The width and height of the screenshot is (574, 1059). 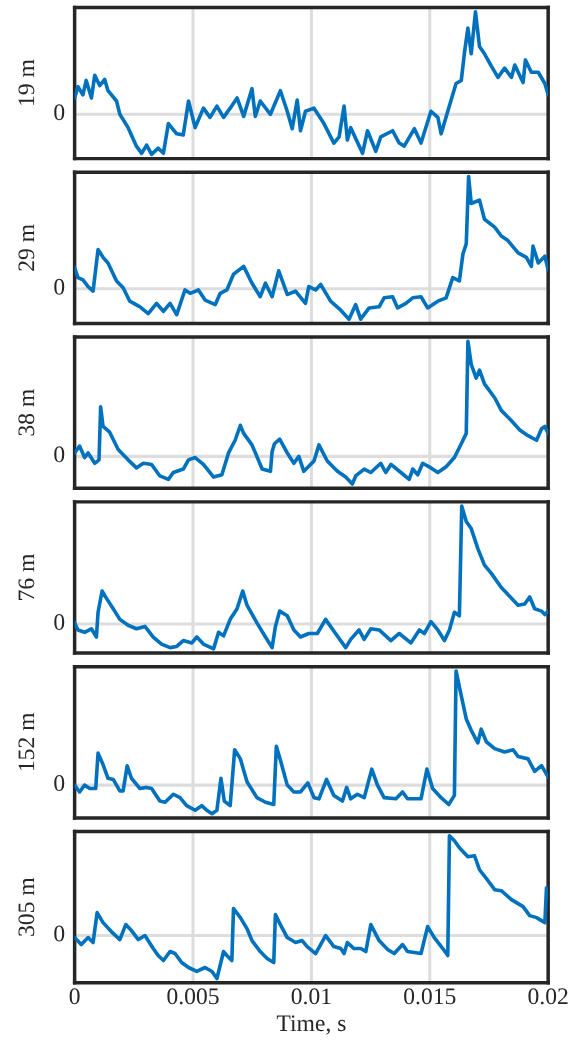 I want to click on x-tick-label: 0.005, so click(x=193, y=996).